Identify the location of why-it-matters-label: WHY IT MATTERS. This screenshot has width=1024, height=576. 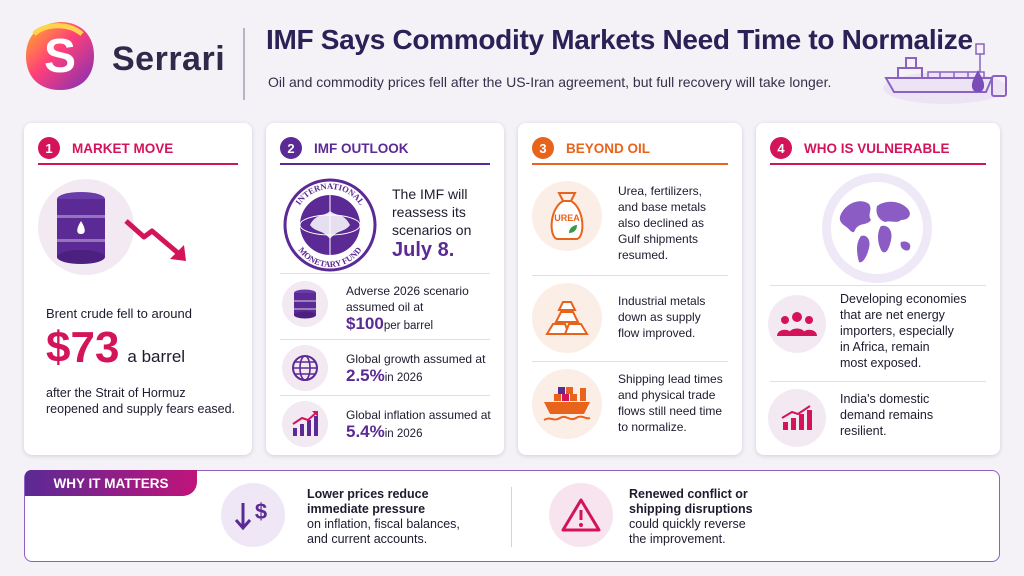
(111, 483).